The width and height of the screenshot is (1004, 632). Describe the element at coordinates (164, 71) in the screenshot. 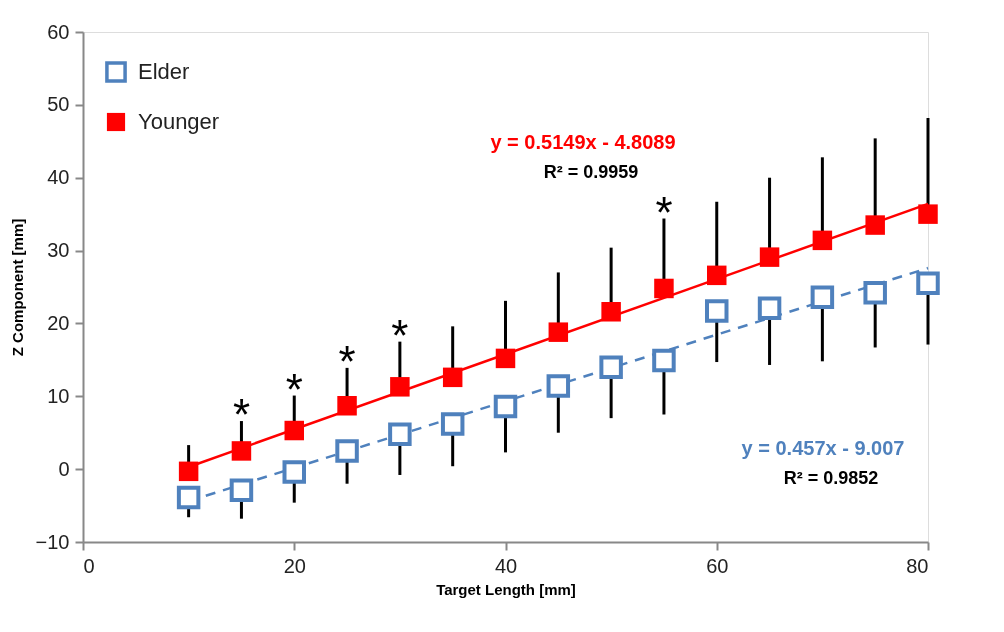

I see `legend-label: Elder` at that location.